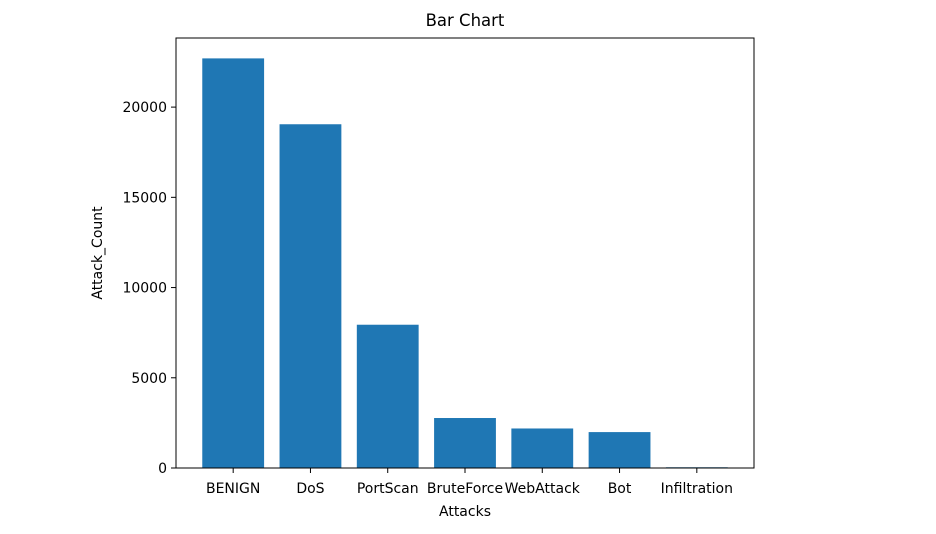  Describe the element at coordinates (144, 289) in the screenshot. I see `y-tick-label: 10000` at that location.